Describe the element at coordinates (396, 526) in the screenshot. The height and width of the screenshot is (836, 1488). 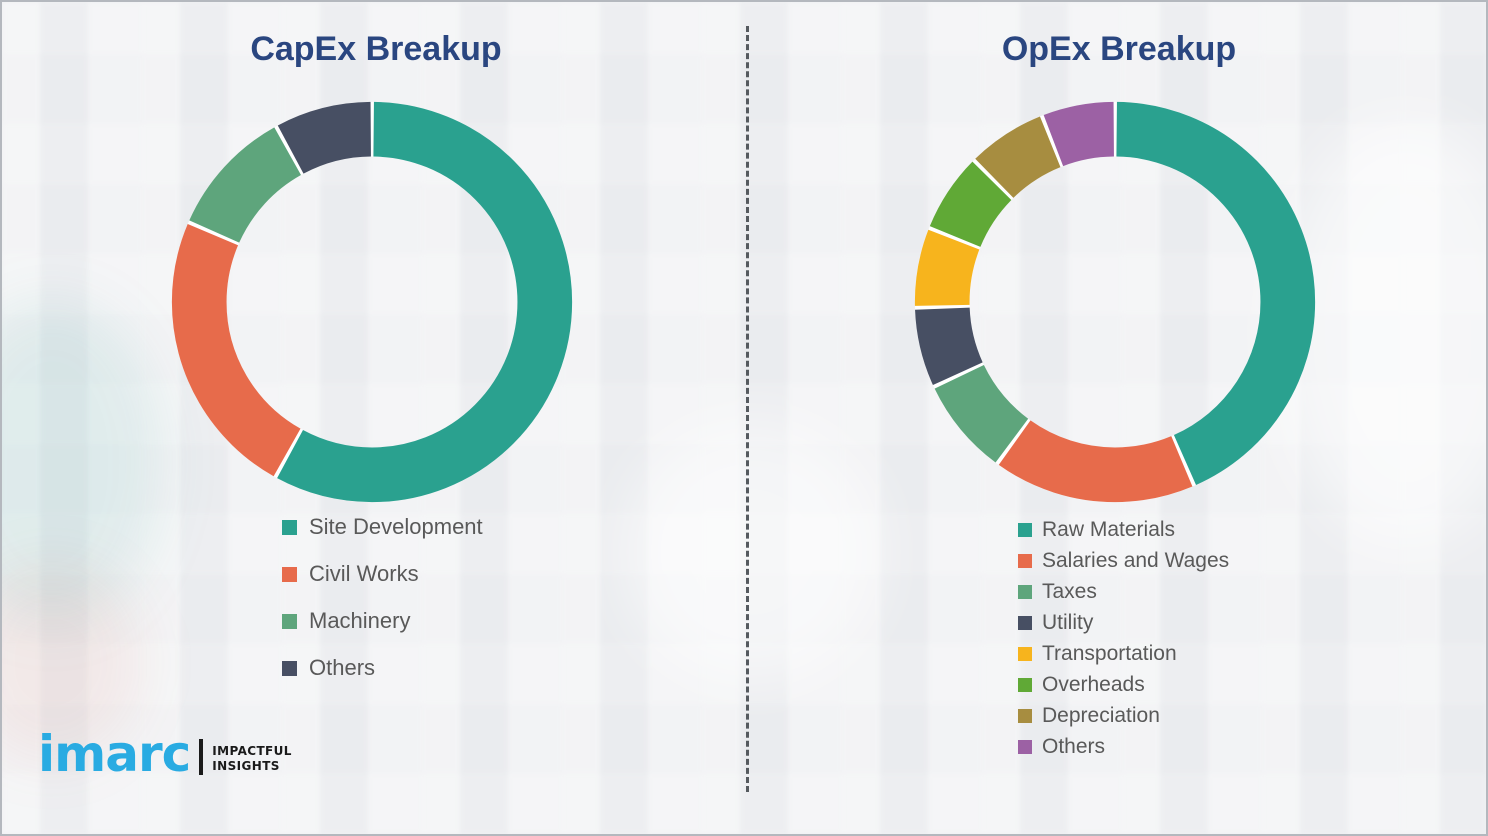
I see `legend-label: Site Development` at that location.